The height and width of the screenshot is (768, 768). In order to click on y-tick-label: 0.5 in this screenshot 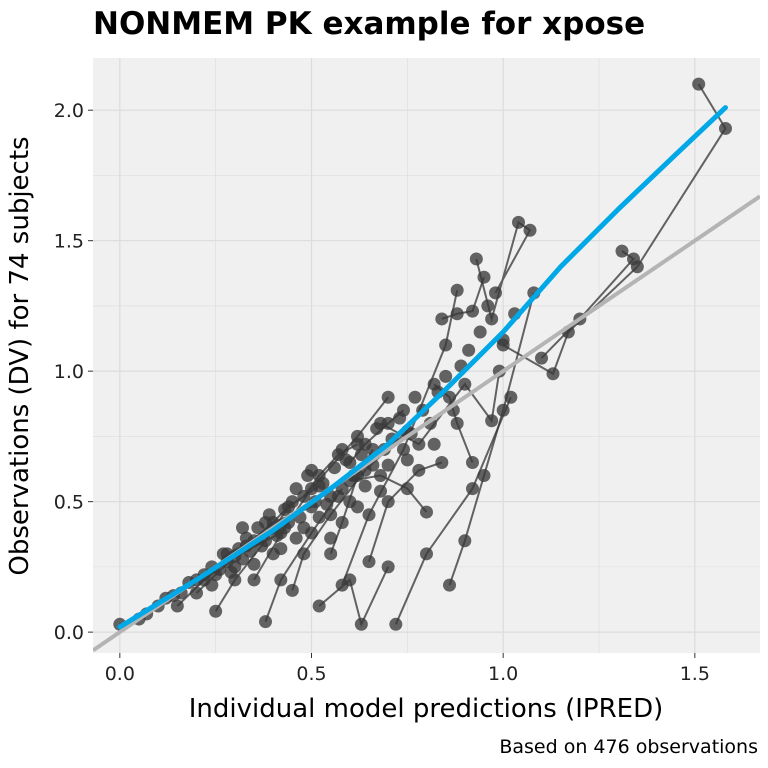, I will do `click(69, 503)`.